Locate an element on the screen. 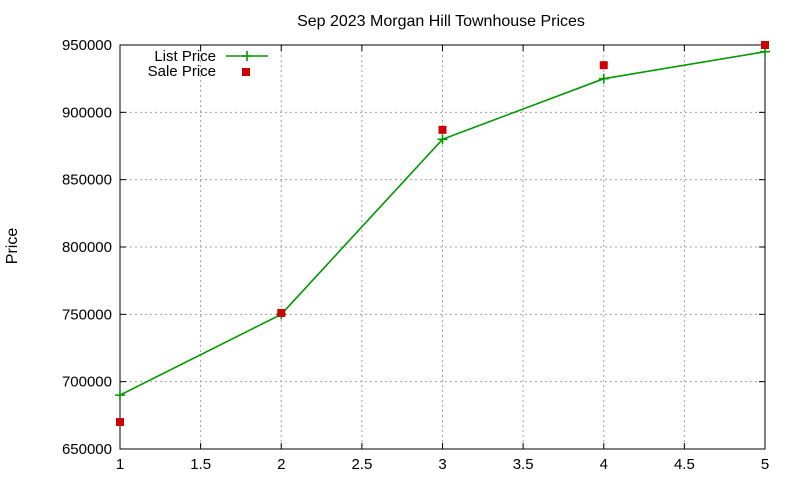 The height and width of the screenshot is (480, 800). y-tick-label: 650000 is located at coordinates (87, 449).